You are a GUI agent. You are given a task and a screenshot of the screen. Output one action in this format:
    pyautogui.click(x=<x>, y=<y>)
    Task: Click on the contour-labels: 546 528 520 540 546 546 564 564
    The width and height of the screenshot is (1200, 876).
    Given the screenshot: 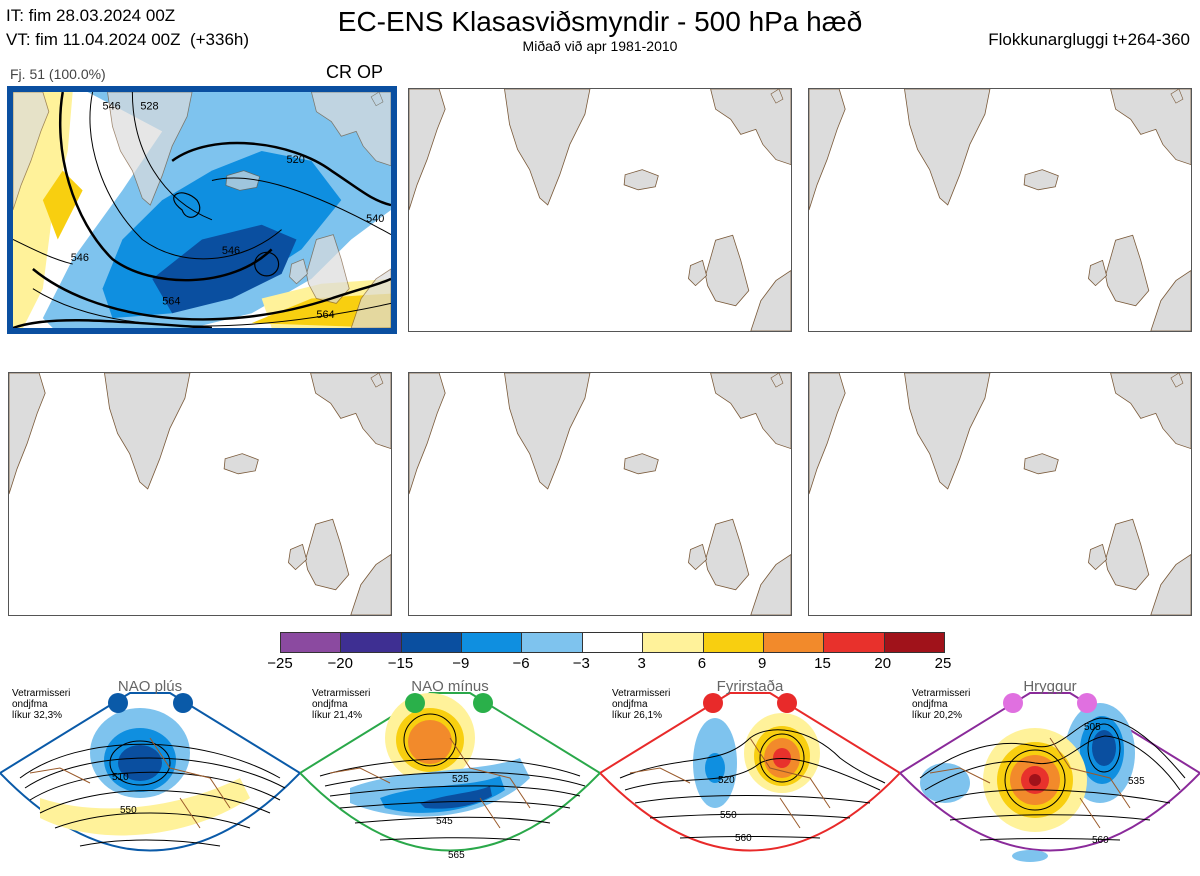 What is the action you would take?
    pyautogui.click(x=228, y=211)
    